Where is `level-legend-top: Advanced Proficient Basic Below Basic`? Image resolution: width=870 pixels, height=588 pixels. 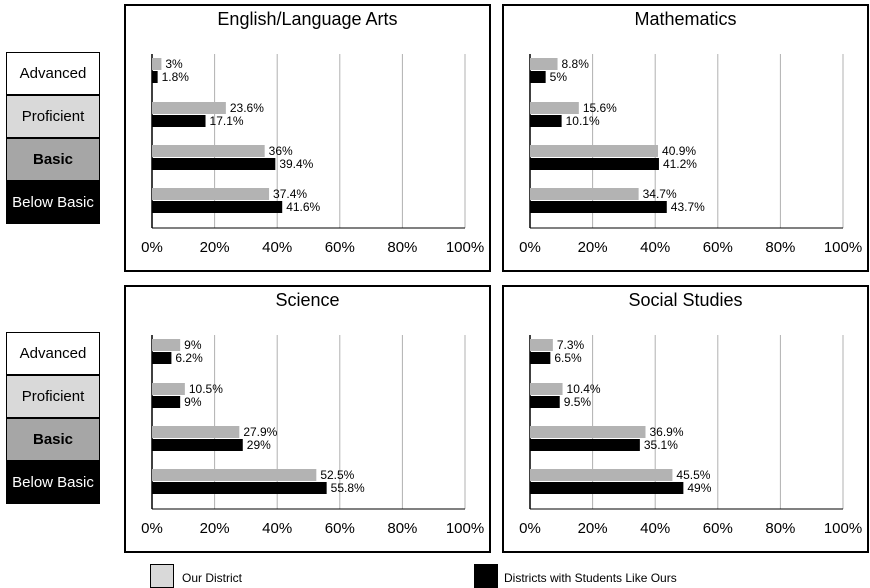 level-legend-top: Advanced Proficient Basic Below Basic is located at coordinates (53, 138).